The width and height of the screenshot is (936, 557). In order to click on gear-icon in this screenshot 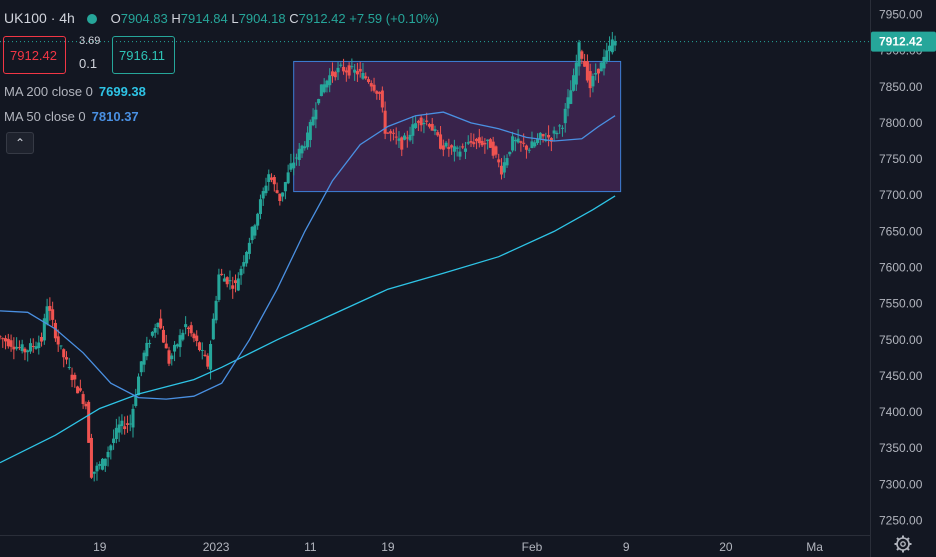, I will do `click(903, 544)`.